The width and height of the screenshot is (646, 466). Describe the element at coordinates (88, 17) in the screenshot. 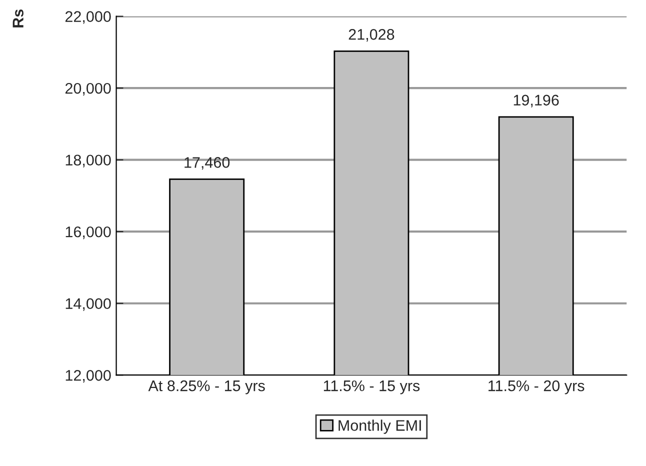

I see `y-tick-label: 22,000` at that location.